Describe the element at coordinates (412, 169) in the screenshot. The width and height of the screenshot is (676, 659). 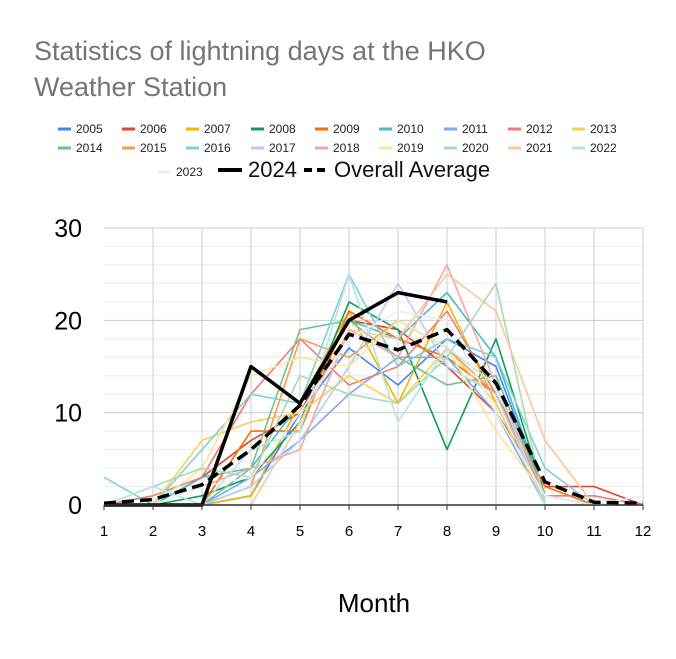
I see `legend-label-overall-average: Overall Average` at that location.